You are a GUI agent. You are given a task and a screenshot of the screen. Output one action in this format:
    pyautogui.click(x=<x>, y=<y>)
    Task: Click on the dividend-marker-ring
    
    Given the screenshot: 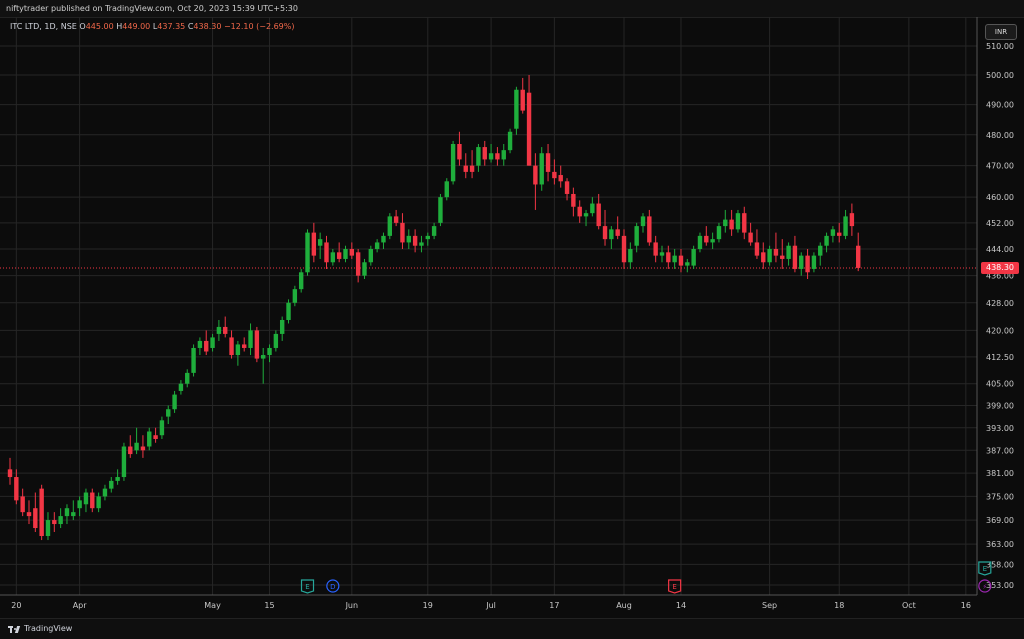 What is the action you would take?
    pyautogui.click(x=333, y=586)
    